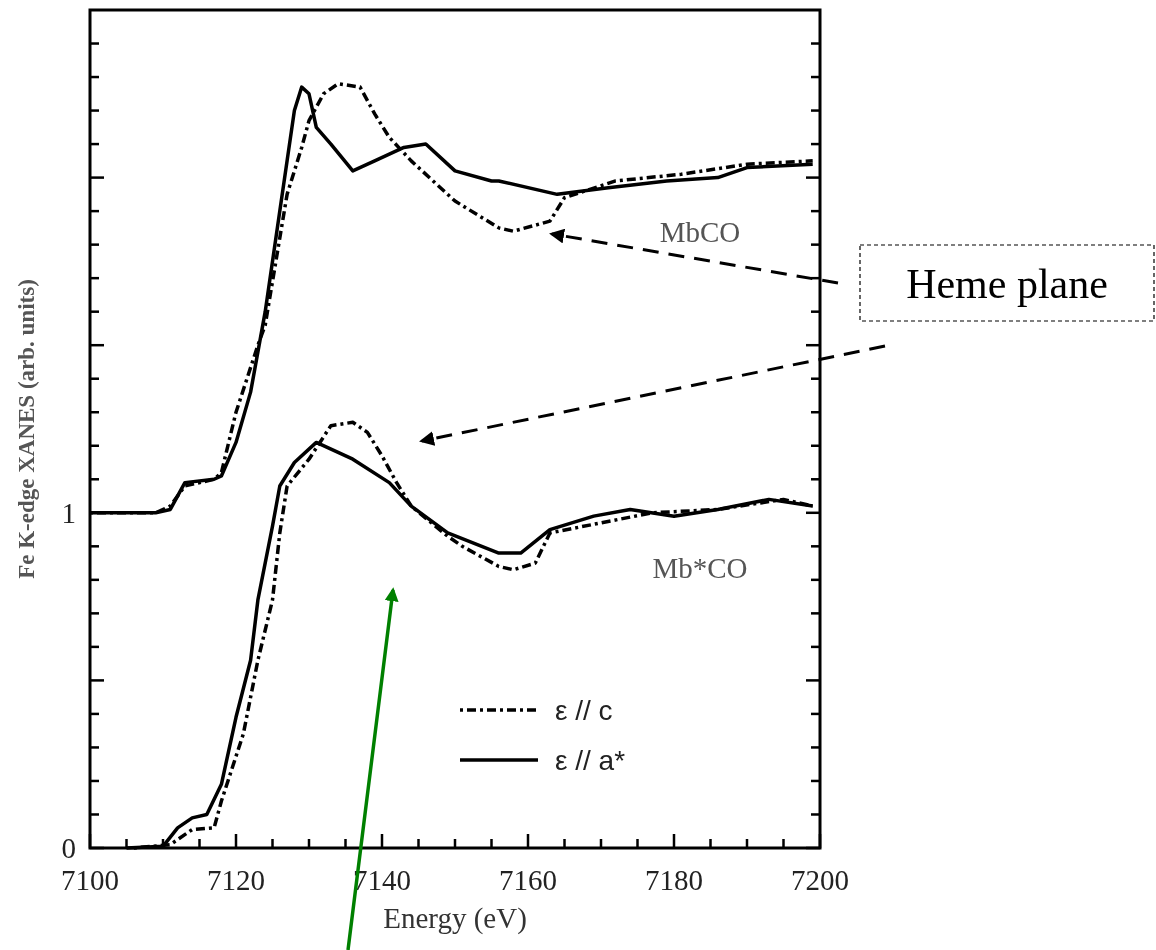 This screenshot has width=1156, height=950. I want to click on y-axis-title: Fe K-edge XANES (arb. units), so click(26, 429).